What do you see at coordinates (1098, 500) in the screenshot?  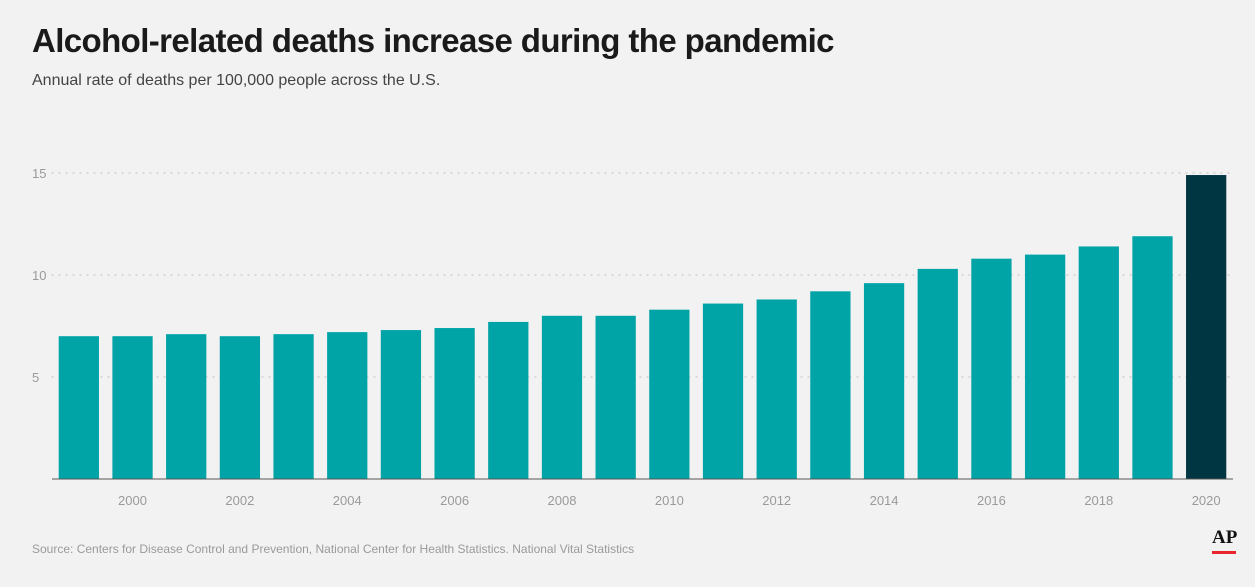 I see `x-tick-label: 2018` at bounding box center [1098, 500].